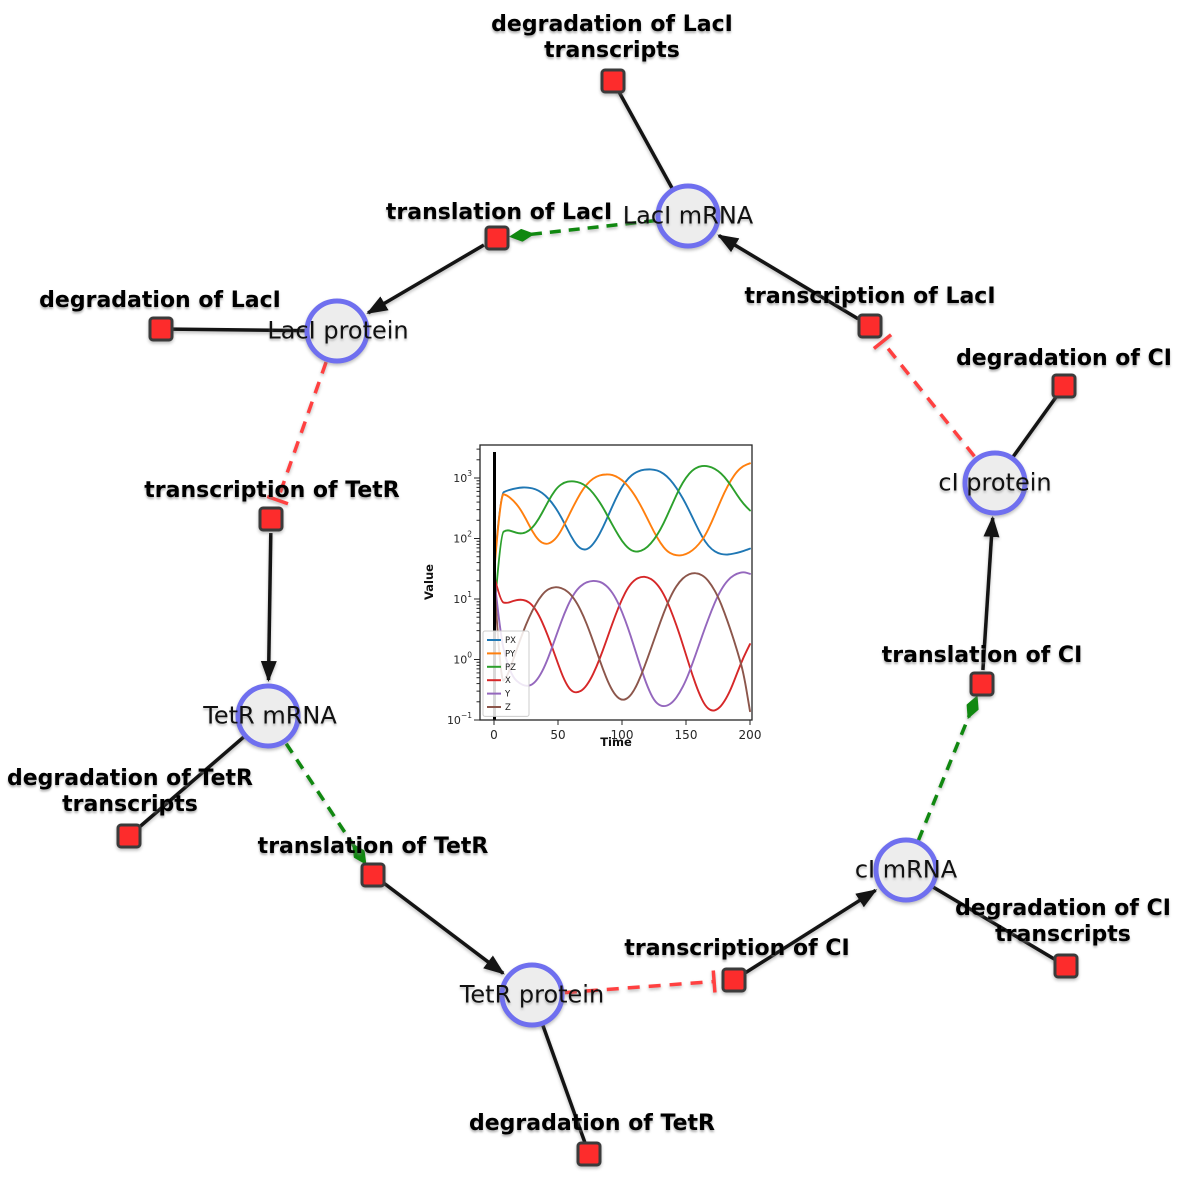 The width and height of the screenshot is (1189, 1200). I want to click on species-label-ci-mrna: cI mRNA, so click(906, 869).